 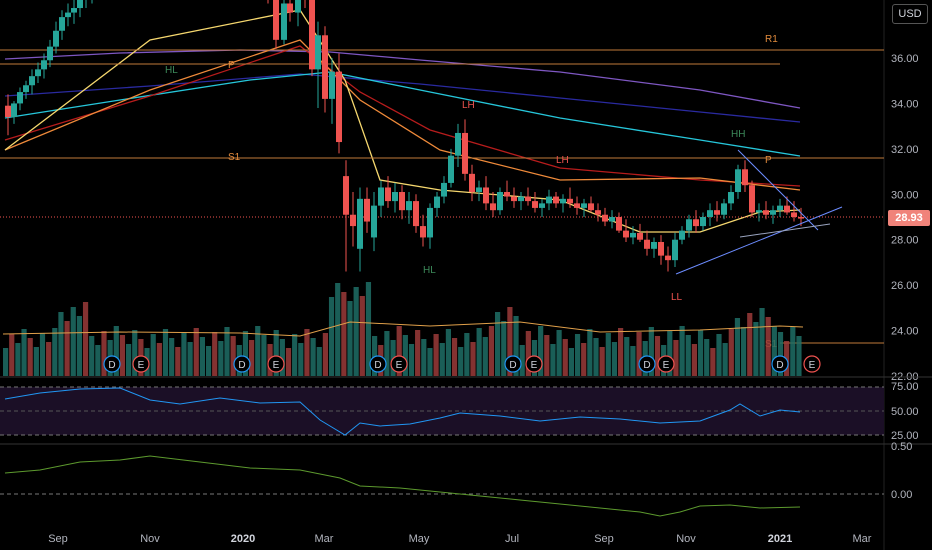 I want to click on x-axis-label: Nov, so click(x=150, y=539).